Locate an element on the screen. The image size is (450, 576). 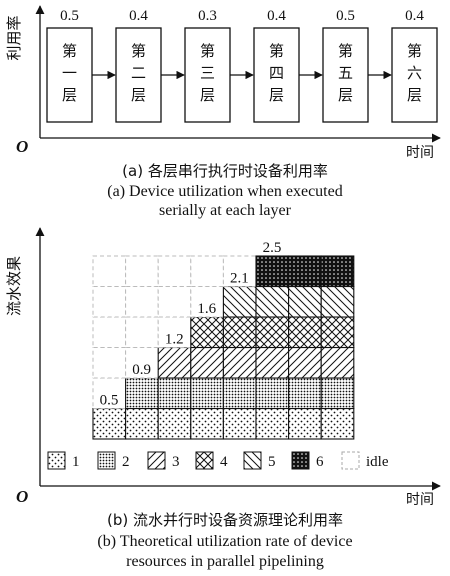
pattern-legend: 1 2 3 4 5 6 idle is located at coordinates (218, 460).